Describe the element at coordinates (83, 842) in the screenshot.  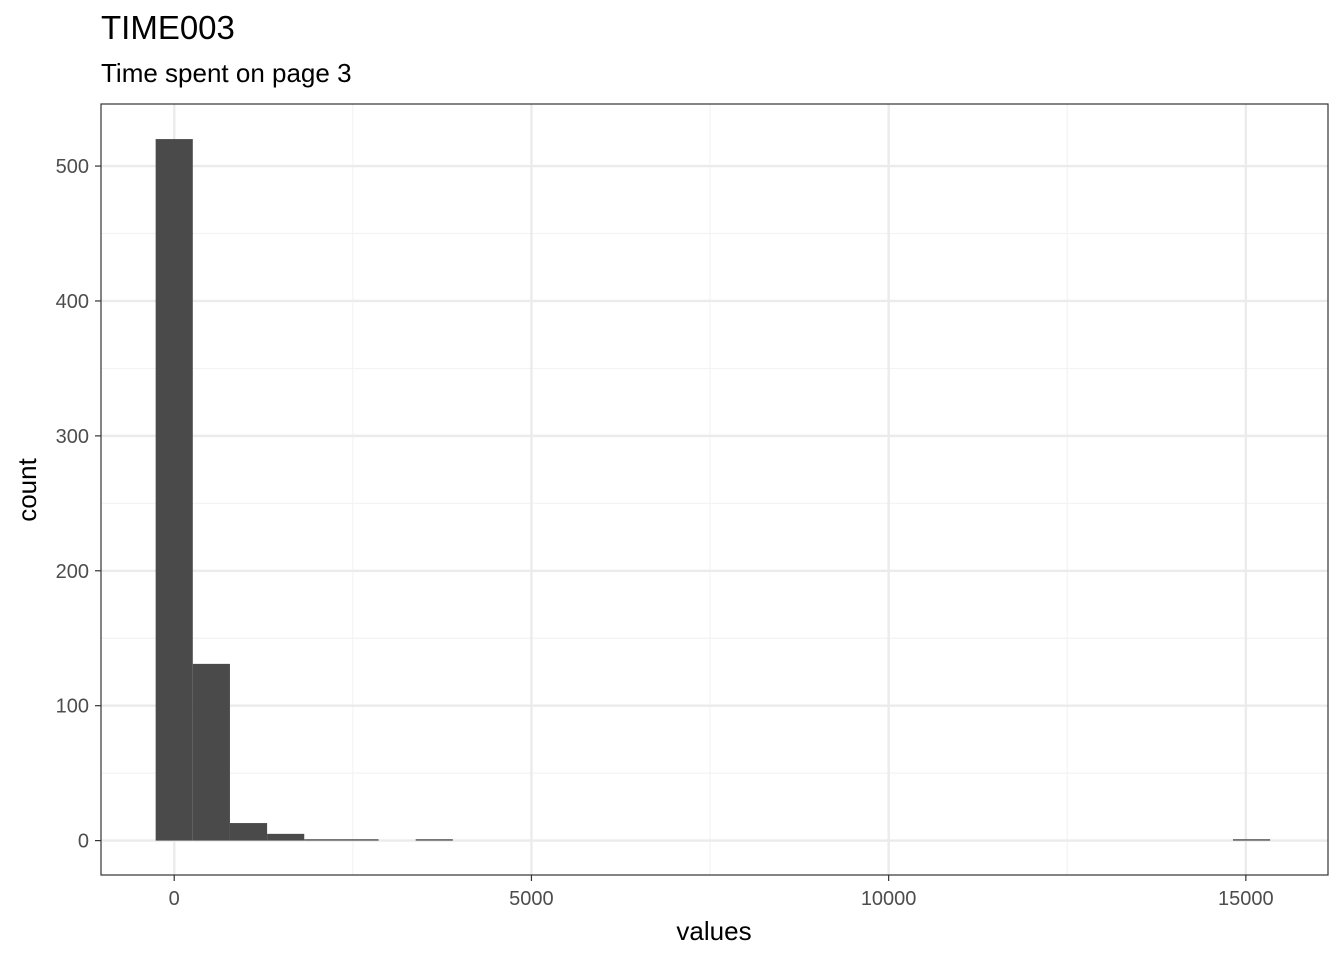
I see `y-tick-label: 0` at that location.